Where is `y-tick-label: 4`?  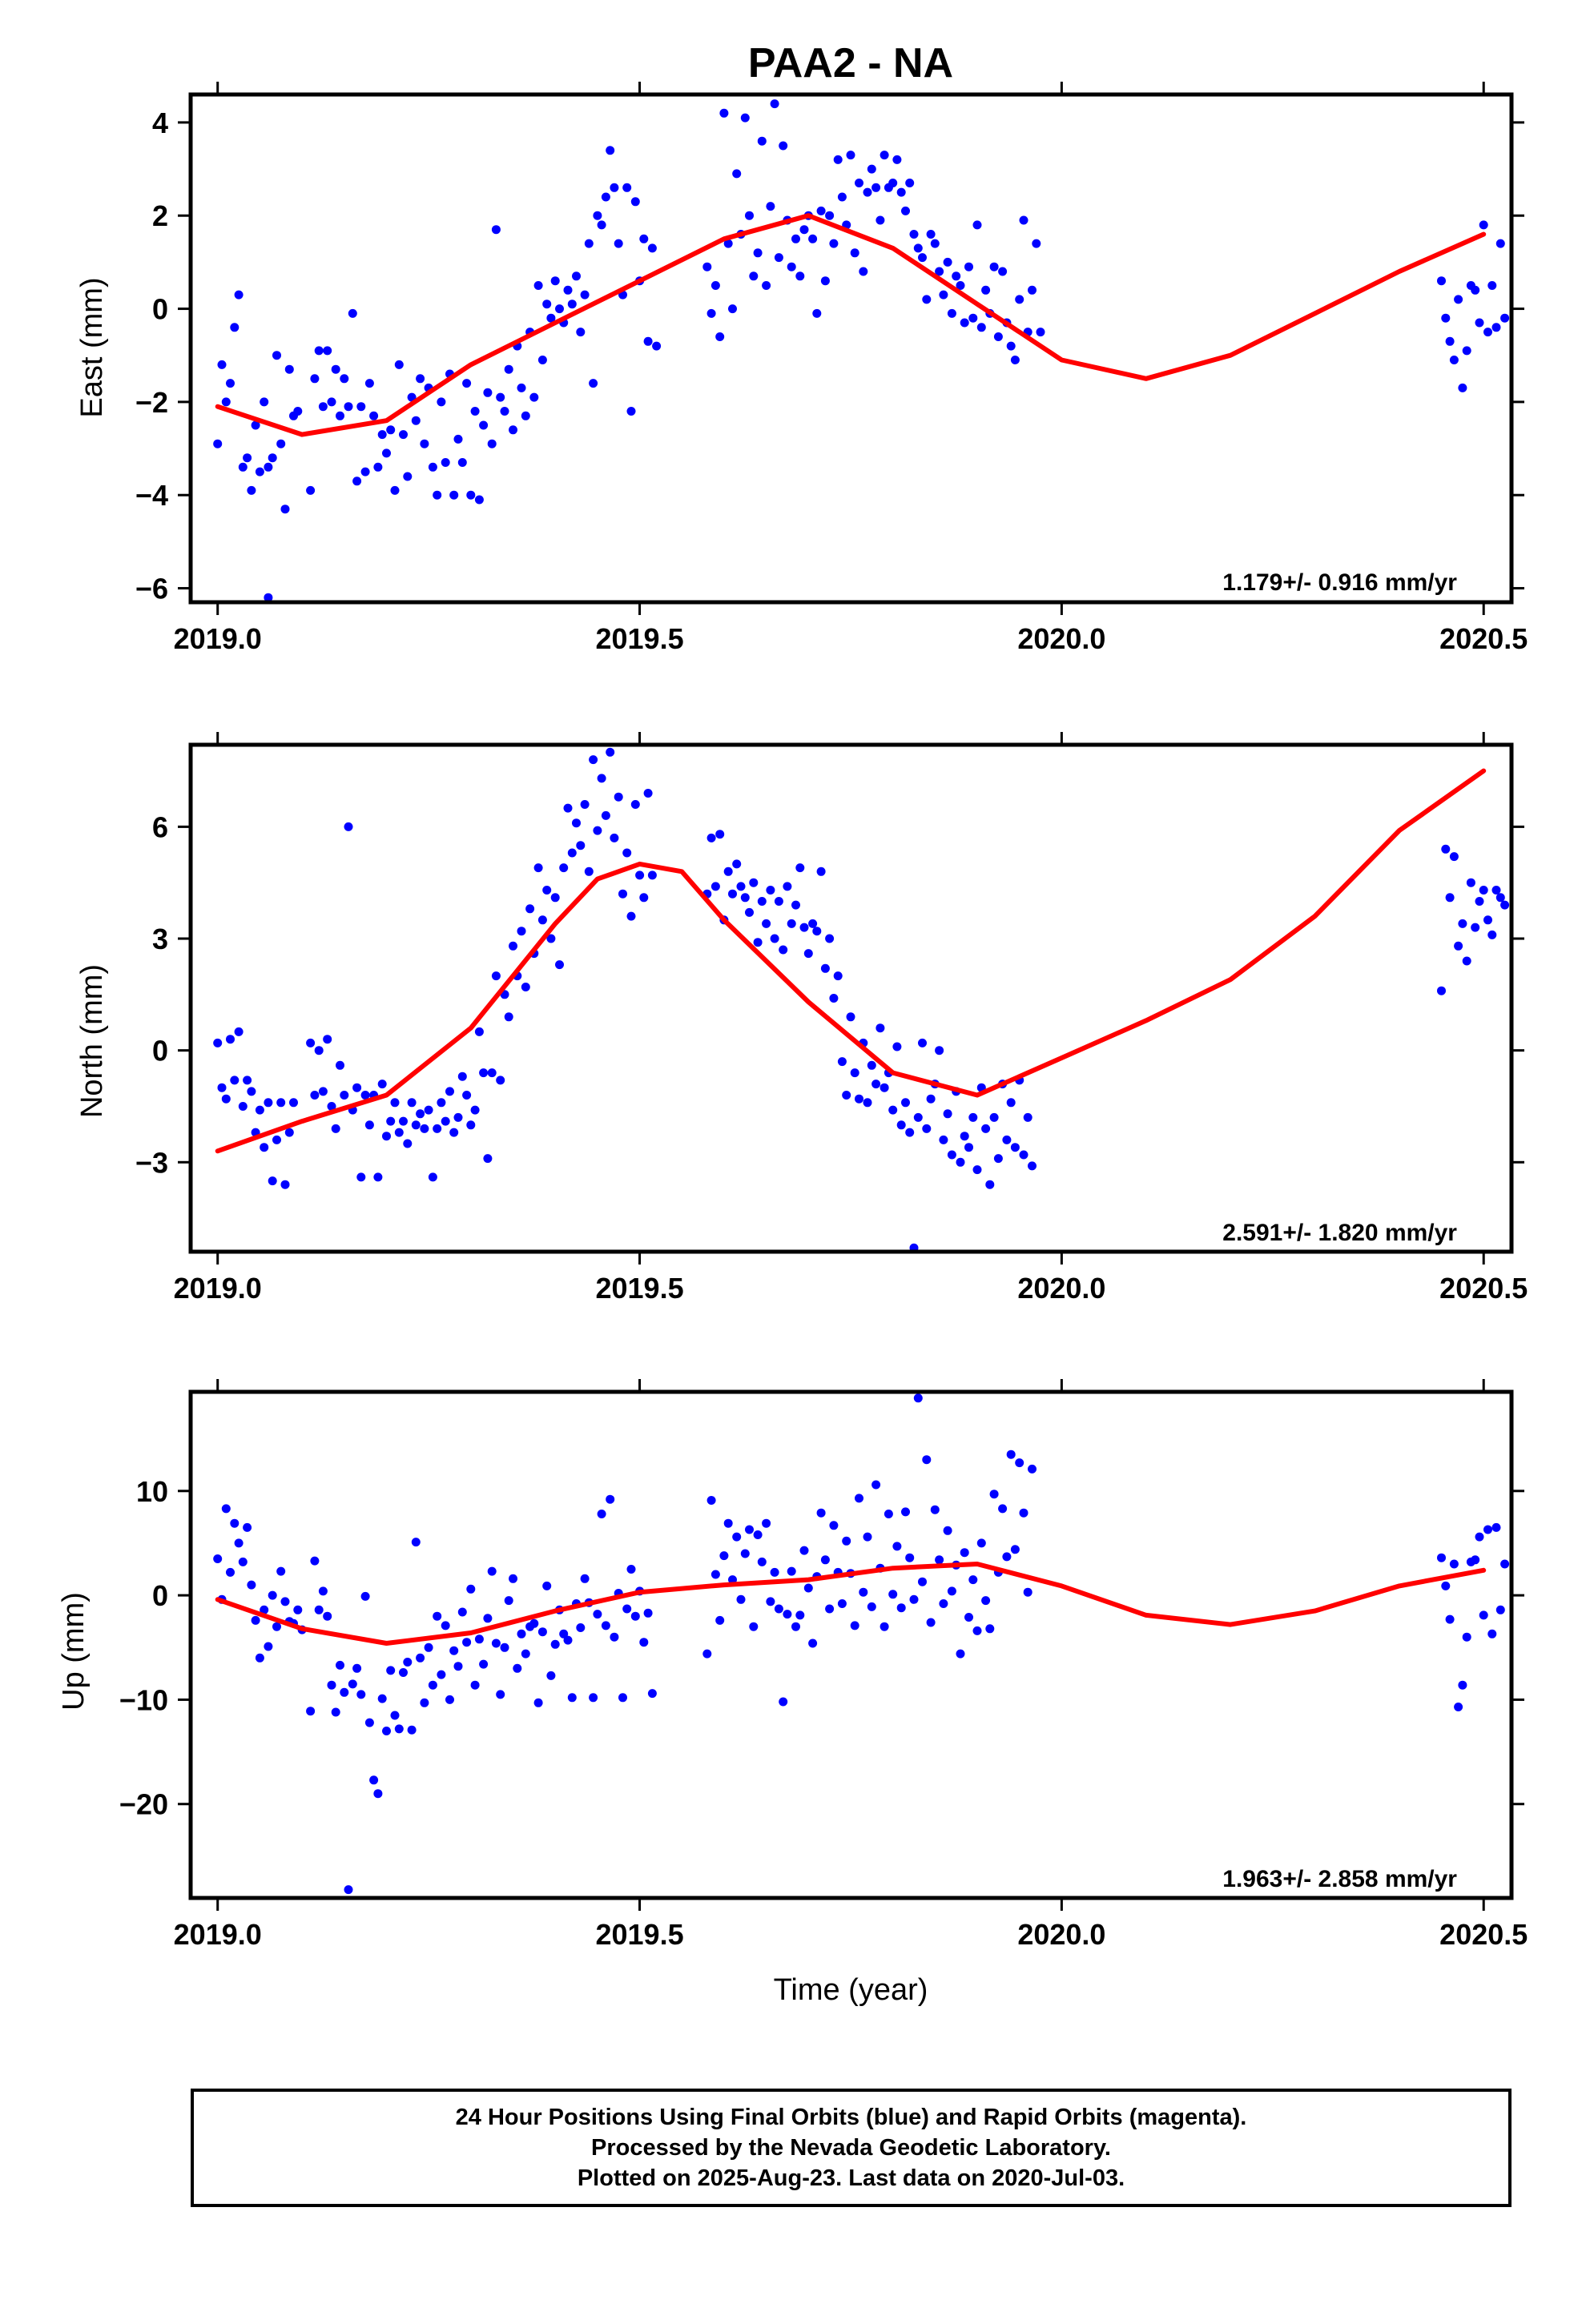
y-tick-label: 4 is located at coordinates (160, 123).